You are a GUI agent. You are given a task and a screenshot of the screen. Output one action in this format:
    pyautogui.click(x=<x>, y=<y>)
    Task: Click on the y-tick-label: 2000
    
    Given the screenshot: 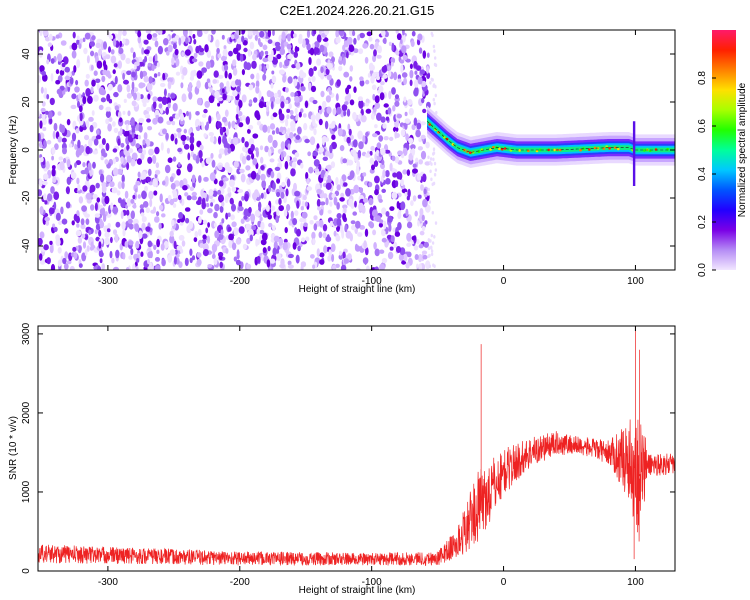 What is the action you would take?
    pyautogui.click(x=26, y=412)
    